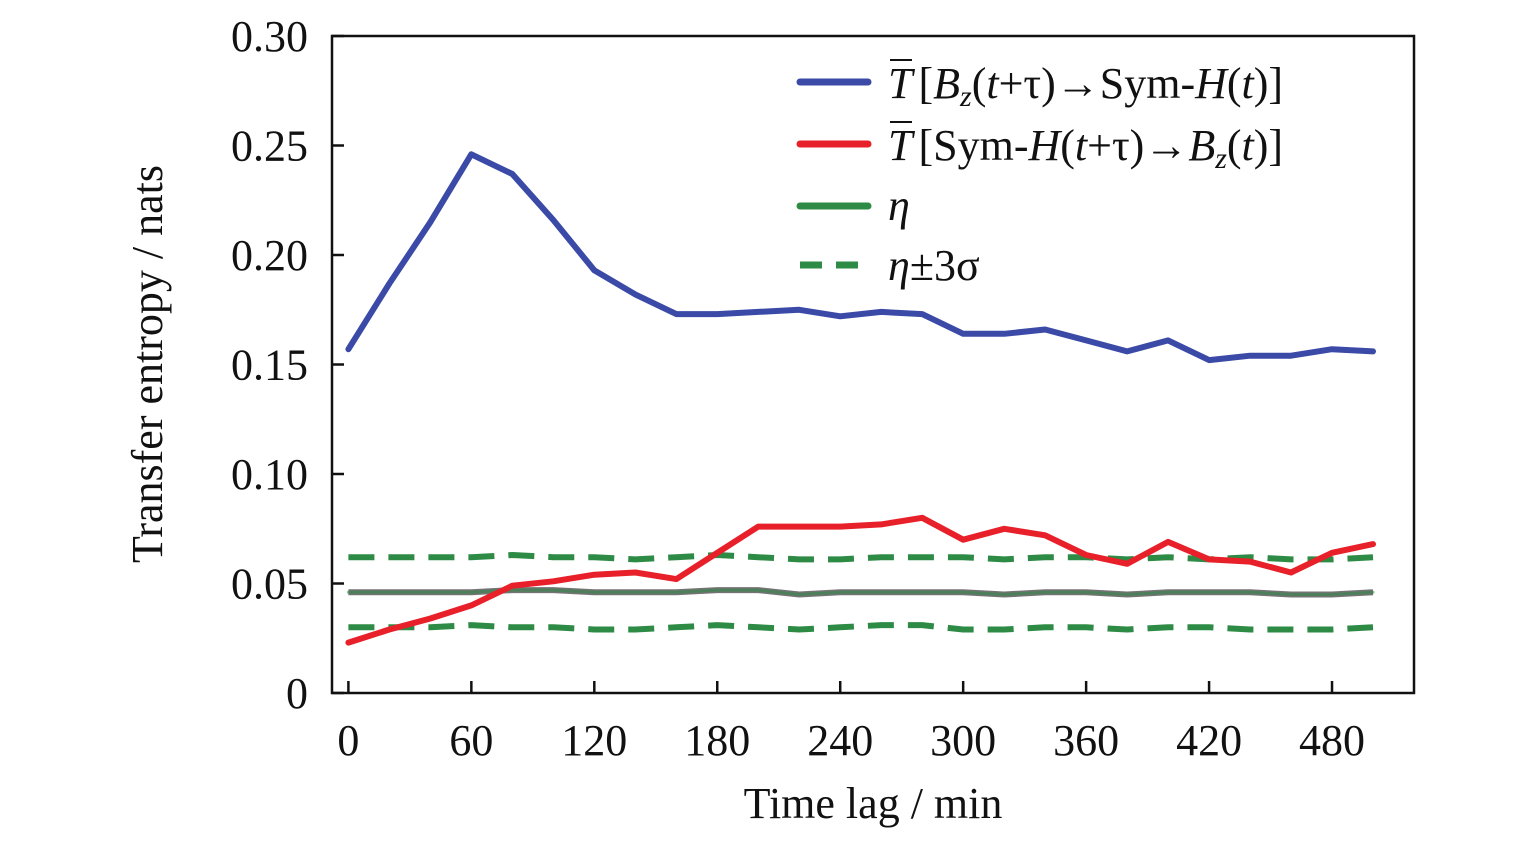 This screenshot has height=841, width=1535. I want to click on legend-label-bz-to-symh: T [Bz(t+τ)→Sym-H(t)], so click(1085, 86).